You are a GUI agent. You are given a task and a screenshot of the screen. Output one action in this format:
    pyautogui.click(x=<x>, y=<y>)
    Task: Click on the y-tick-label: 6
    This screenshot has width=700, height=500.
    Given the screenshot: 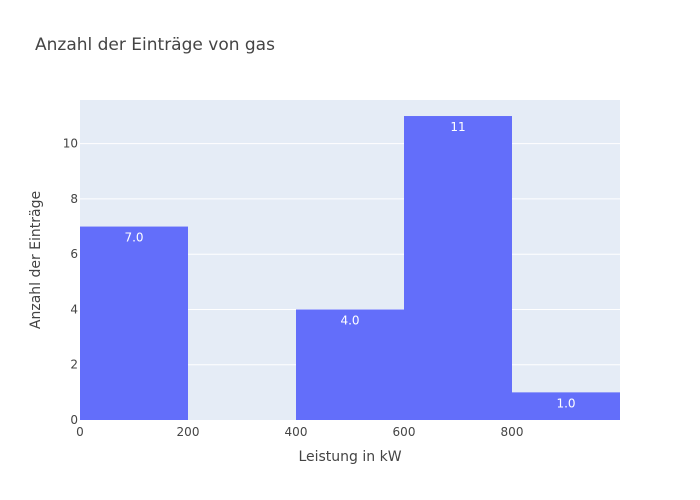 What is the action you would take?
    pyautogui.click(x=74, y=254)
    